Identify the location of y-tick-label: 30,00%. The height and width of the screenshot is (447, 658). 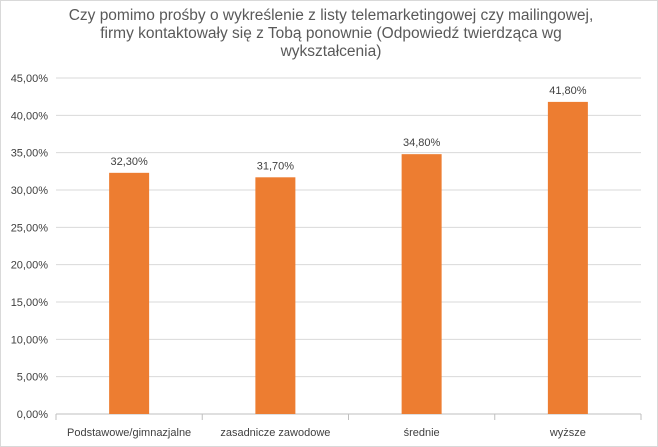
(30, 191).